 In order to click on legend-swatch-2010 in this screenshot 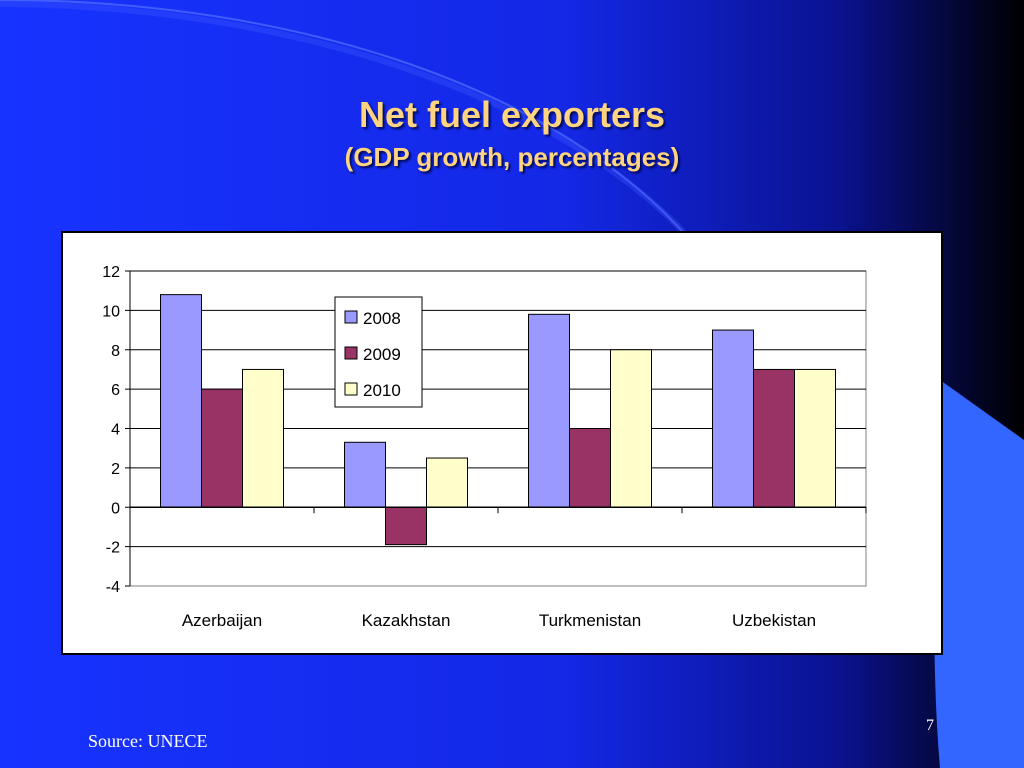, I will do `click(351, 389)`.